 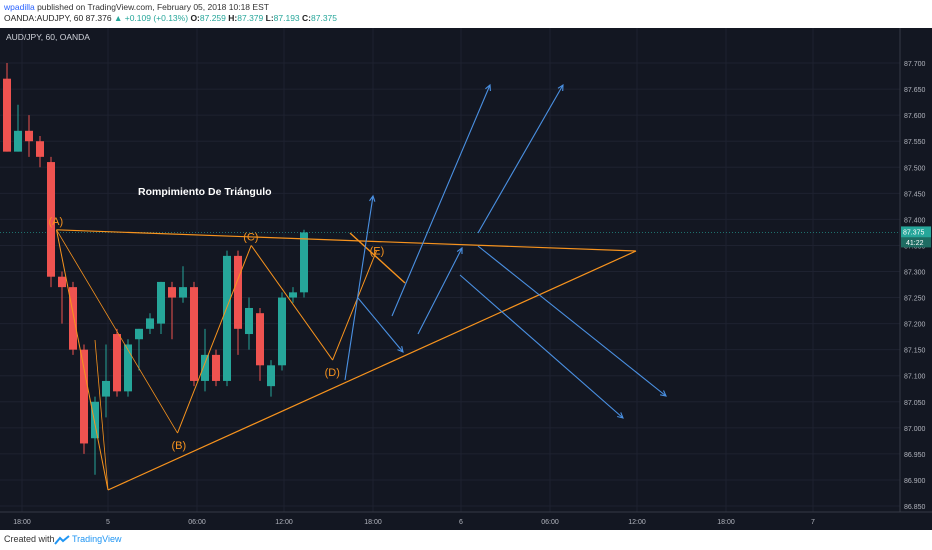 I want to click on y-tick-label: 87.400, so click(x=915, y=220).